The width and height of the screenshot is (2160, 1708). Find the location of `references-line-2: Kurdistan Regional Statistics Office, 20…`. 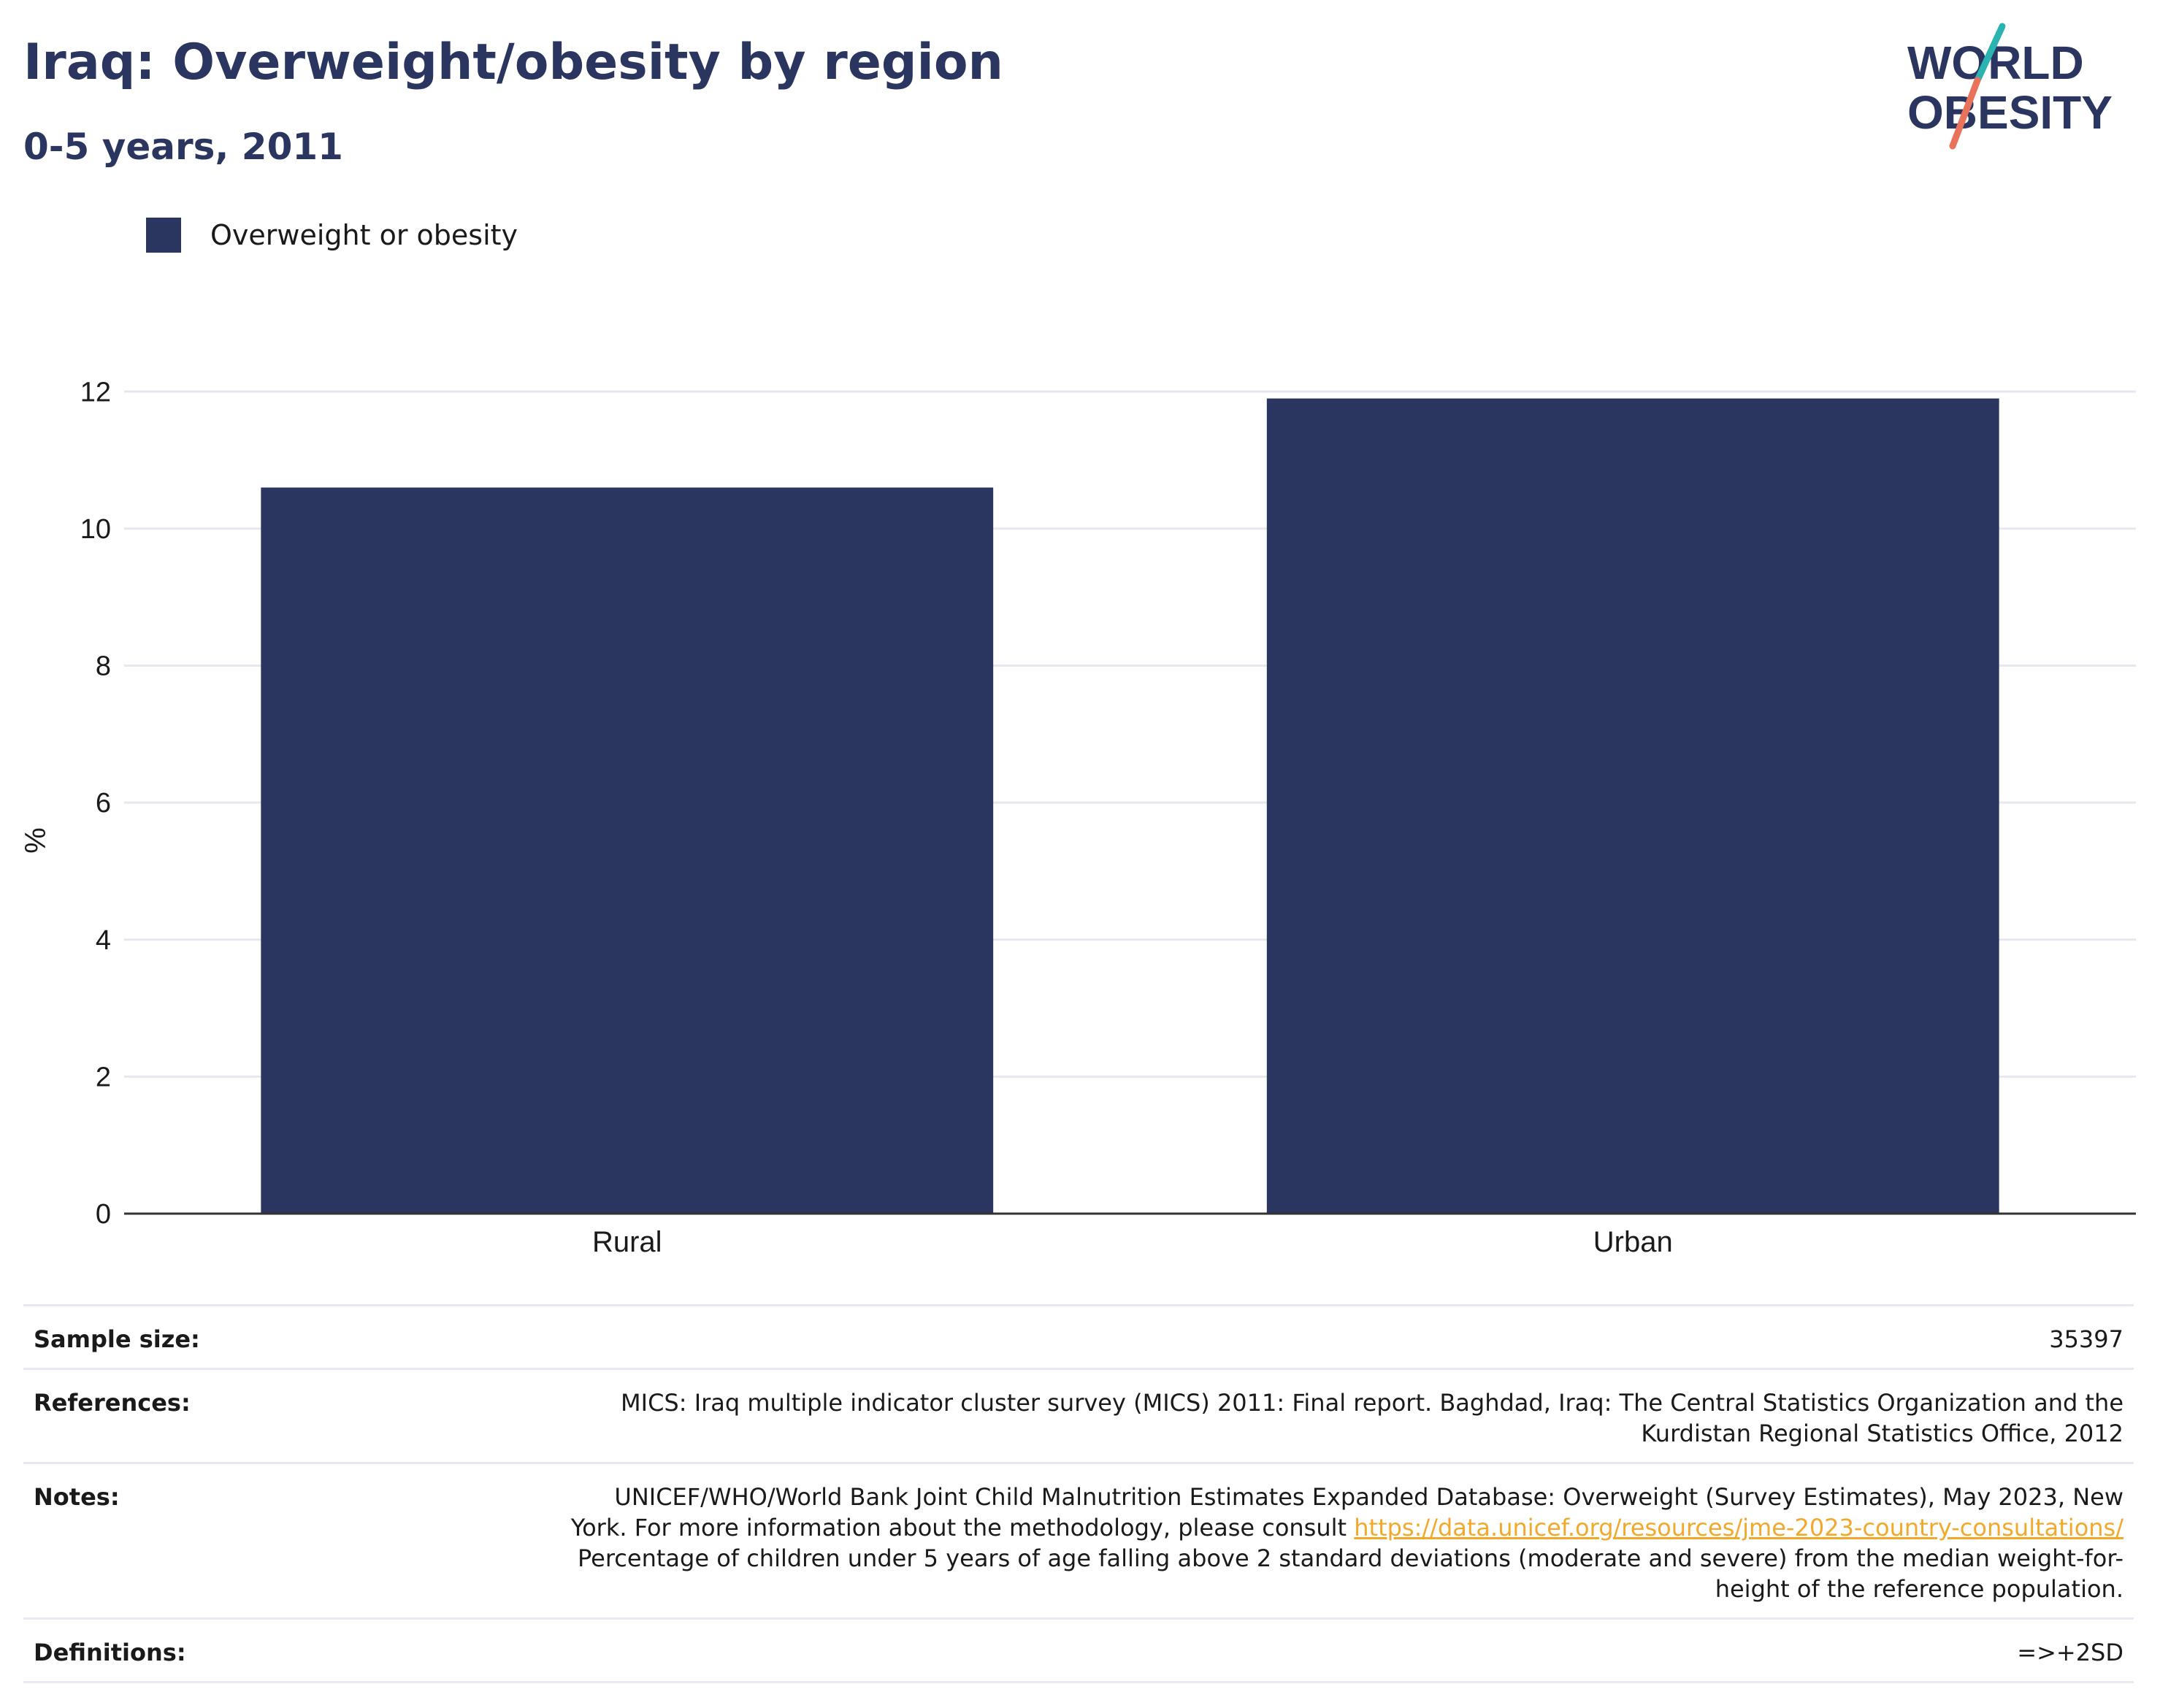

references-line-2: Kurdistan Regional Statistics Office, 20… is located at coordinates (1882, 1433).